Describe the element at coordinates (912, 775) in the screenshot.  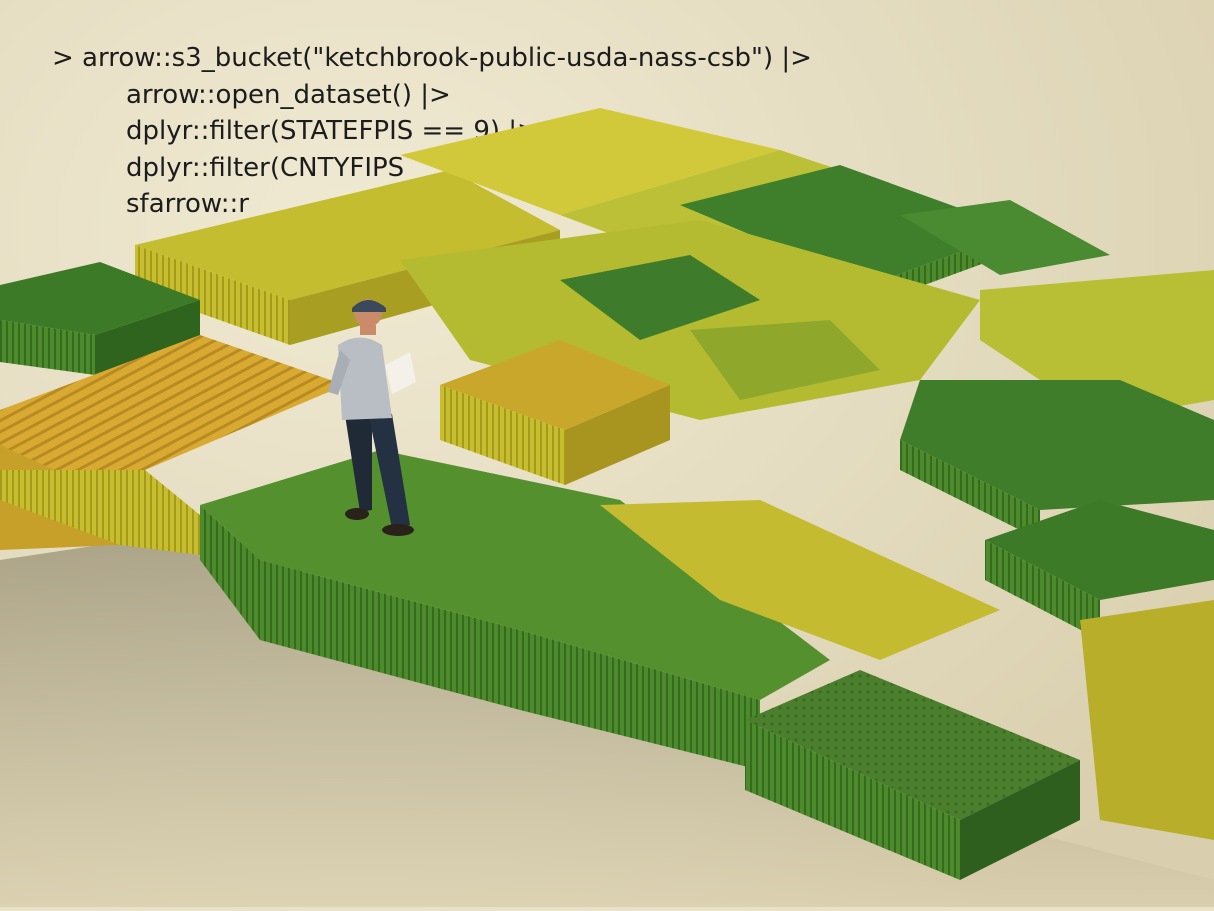
I see `field-block-front-green` at that location.